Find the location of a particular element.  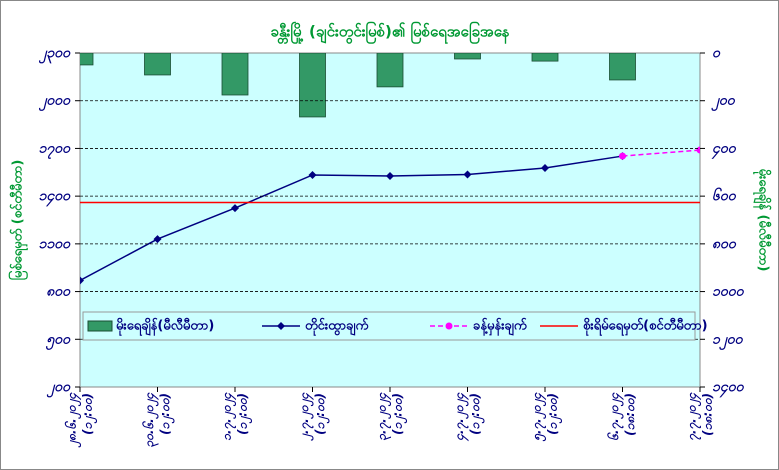

y-axis-title: မြစ်ရေမှတ် (စင်တီမီတာ) is located at coordinates (18, 220).